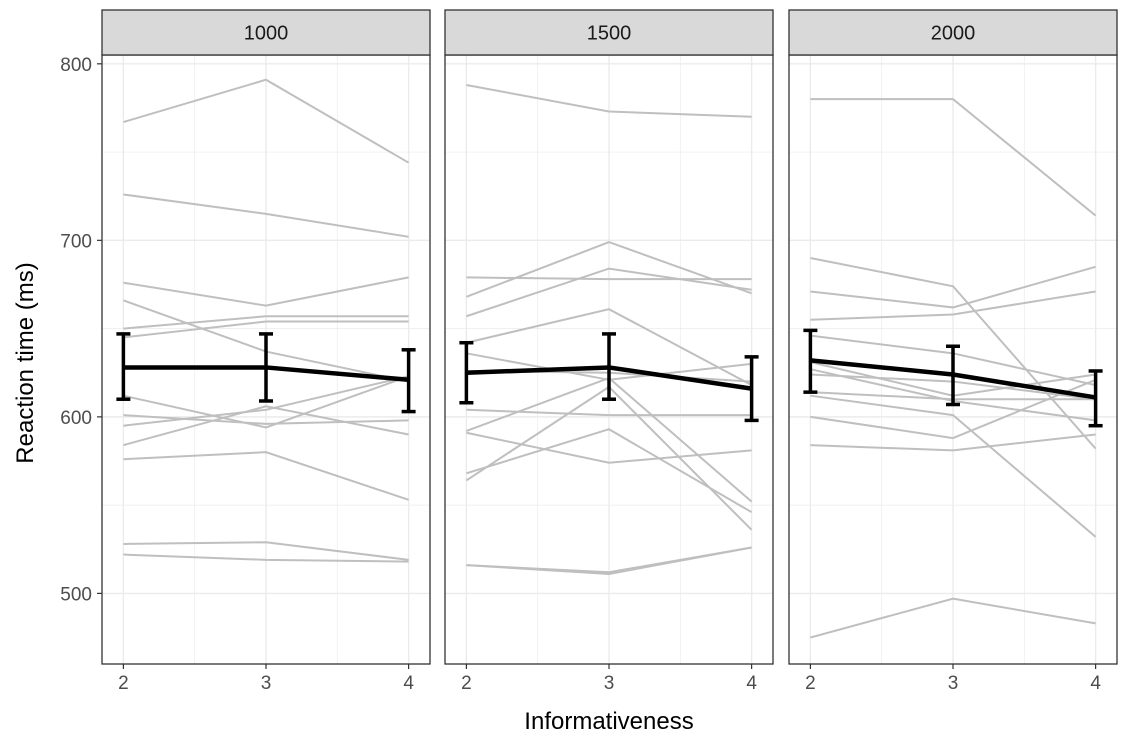 This screenshot has height=734, width=1123. Describe the element at coordinates (76, 65) in the screenshot. I see `y-tick-label: 800` at that location.